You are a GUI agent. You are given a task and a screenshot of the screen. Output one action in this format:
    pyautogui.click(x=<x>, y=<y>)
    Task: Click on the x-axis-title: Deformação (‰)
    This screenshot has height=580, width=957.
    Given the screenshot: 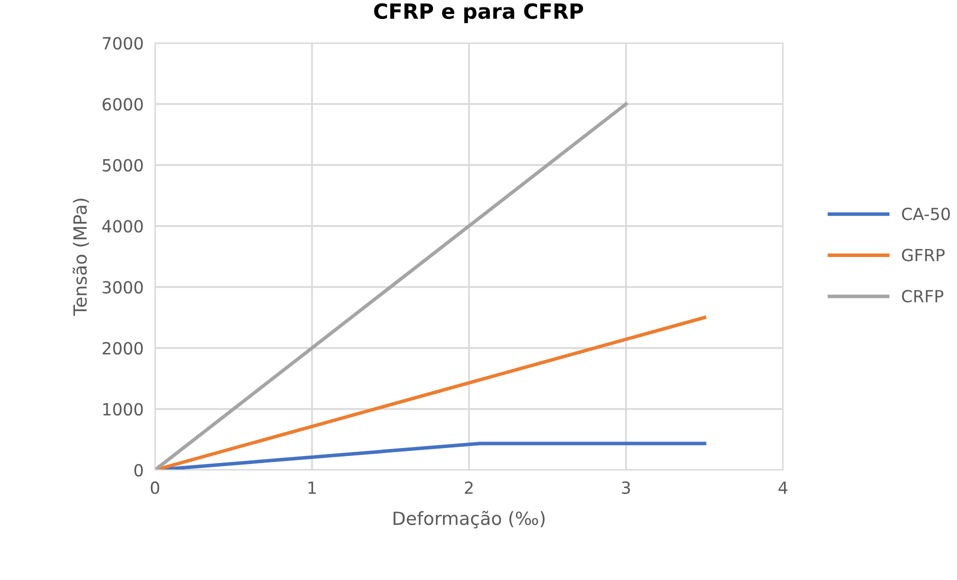 What is the action you would take?
    pyautogui.click(x=469, y=519)
    